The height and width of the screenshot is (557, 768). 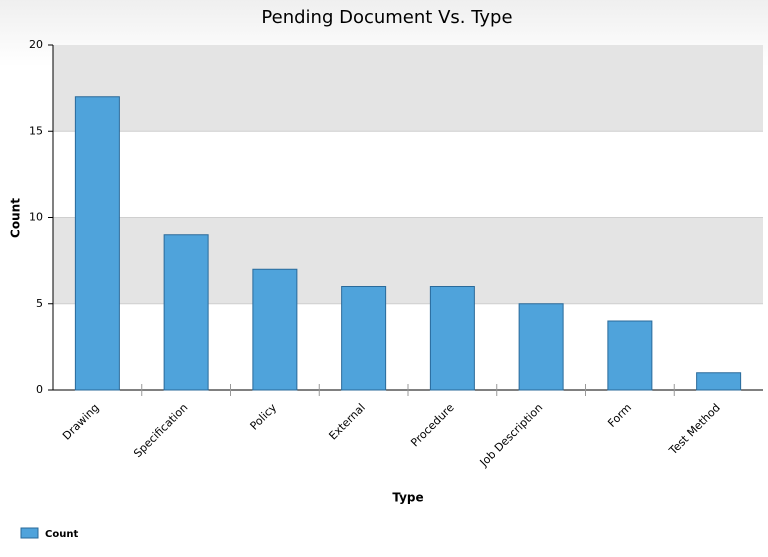 What do you see at coordinates (29, 533) in the screenshot?
I see `legend-swatch` at bounding box center [29, 533].